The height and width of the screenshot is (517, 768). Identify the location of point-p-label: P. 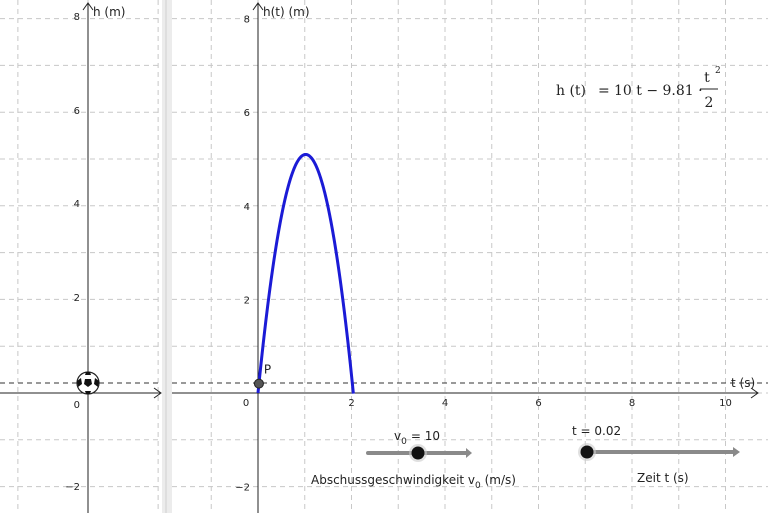
(267, 370).